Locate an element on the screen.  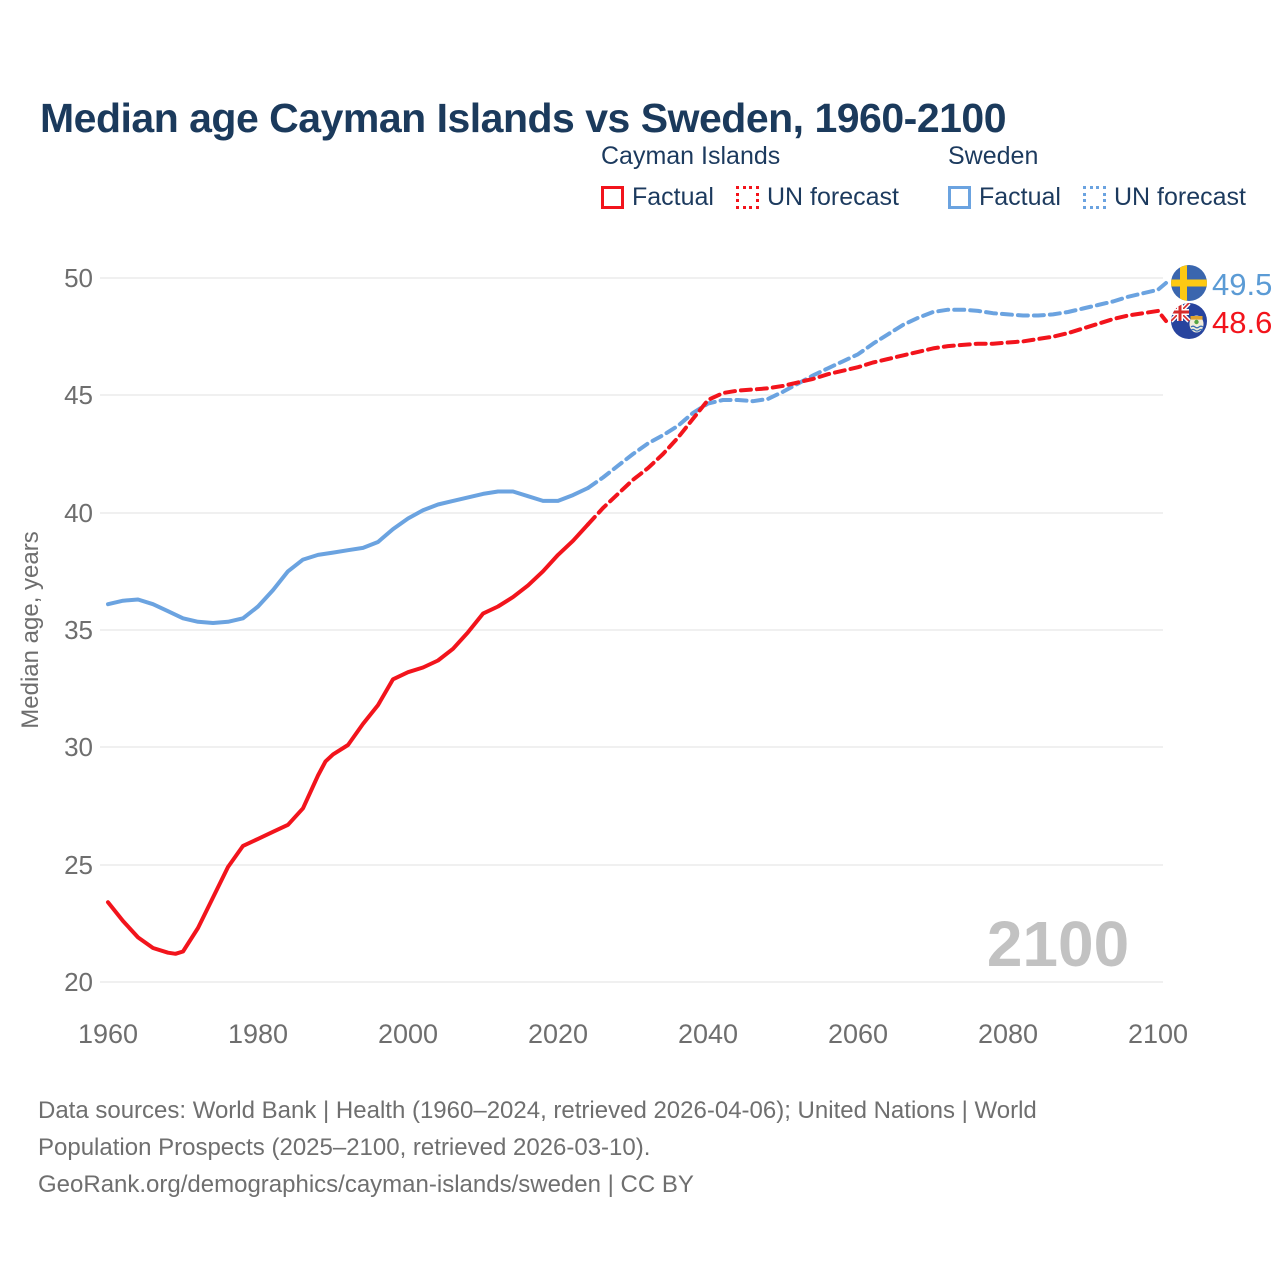
end-label-cayman: 48.6 is located at coordinates (1242, 322).